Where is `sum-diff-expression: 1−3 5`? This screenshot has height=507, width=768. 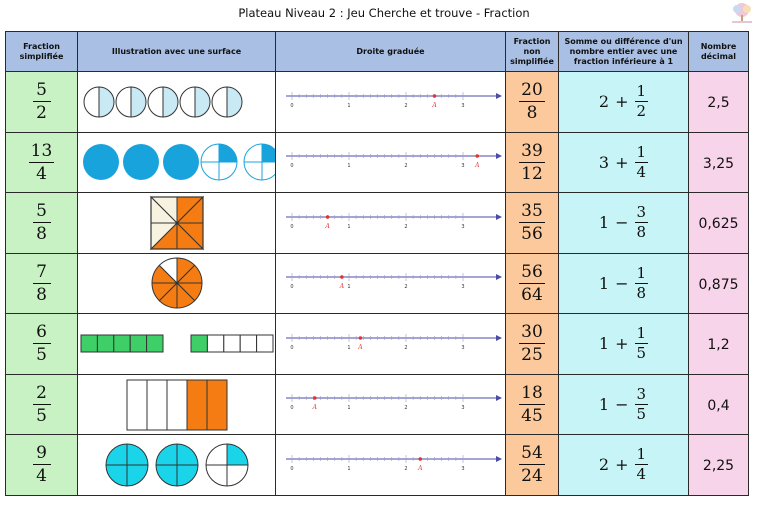 sum-diff-expression: 1−3 5 is located at coordinates (624, 404).